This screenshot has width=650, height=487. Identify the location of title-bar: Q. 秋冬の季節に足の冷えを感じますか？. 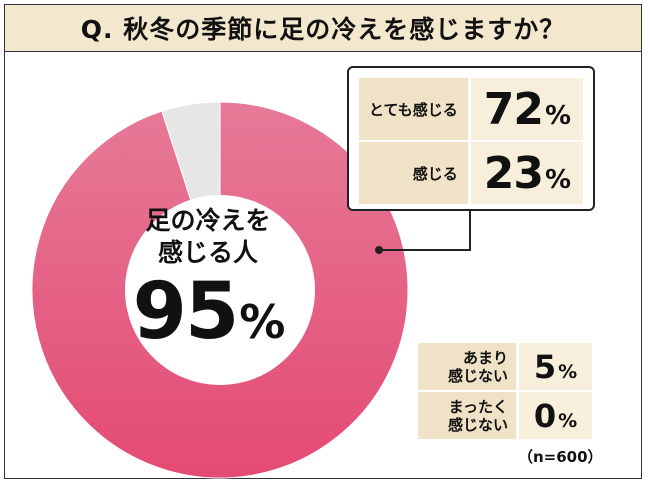
(323, 28).